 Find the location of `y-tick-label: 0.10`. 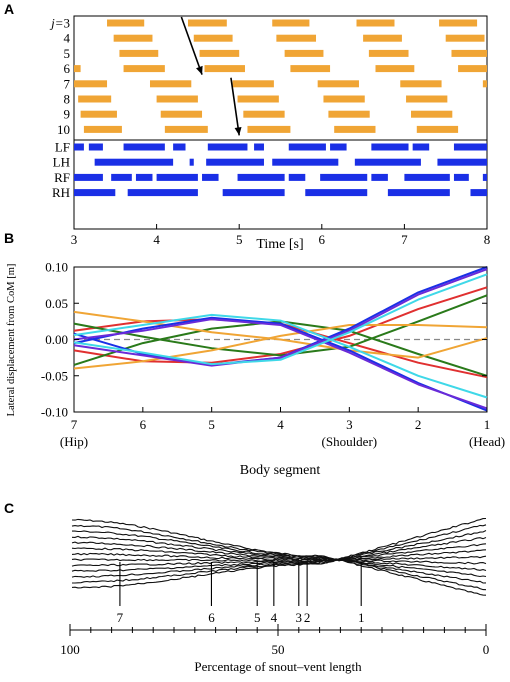

y-tick-label: 0.10 is located at coordinates (56, 267).